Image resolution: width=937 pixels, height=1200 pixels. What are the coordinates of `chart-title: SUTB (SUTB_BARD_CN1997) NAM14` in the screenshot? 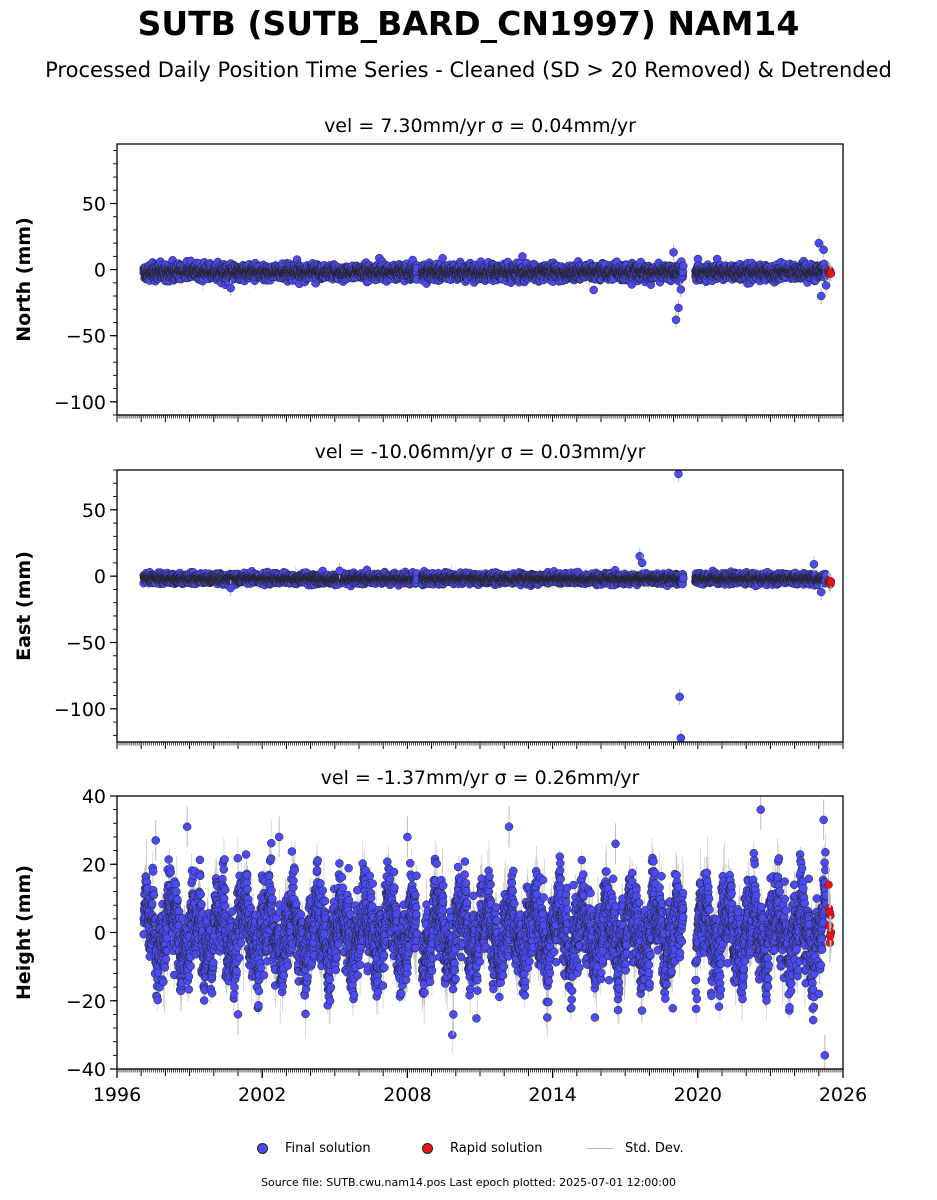 It's located at (468, 23).